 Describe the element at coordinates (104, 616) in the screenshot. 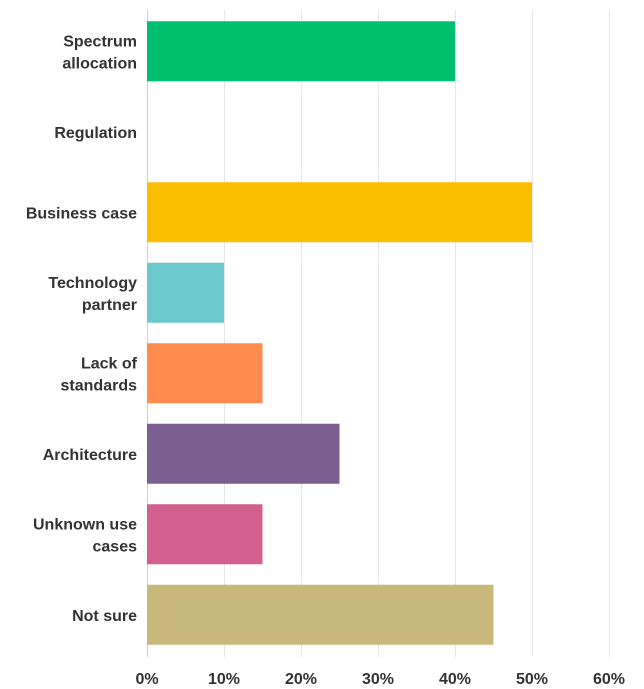

I see `category-label: Not sure` at that location.